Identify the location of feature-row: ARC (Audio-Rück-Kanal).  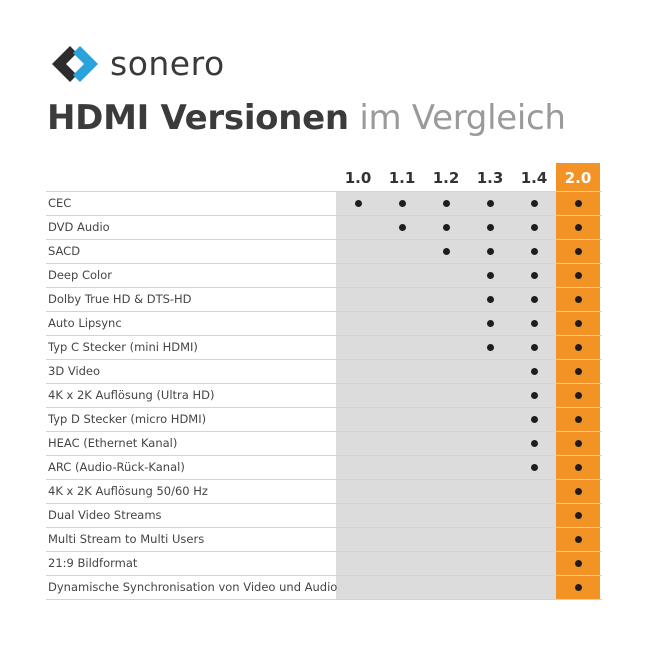
(324, 467).